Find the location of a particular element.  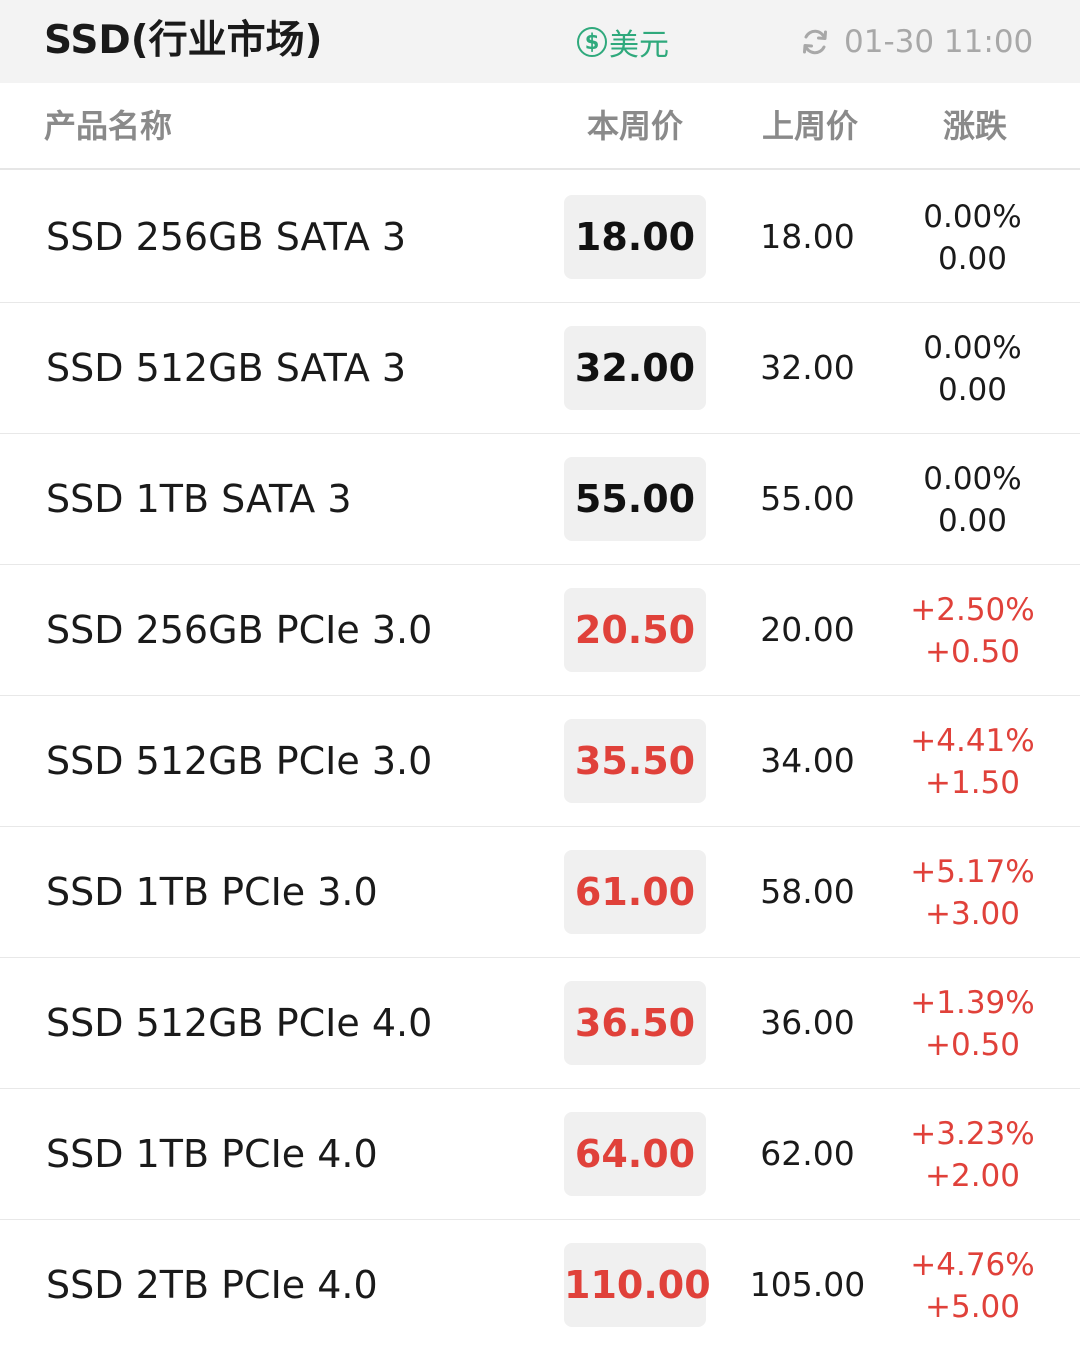

header-change: 涨跌 is located at coordinates (974, 126).